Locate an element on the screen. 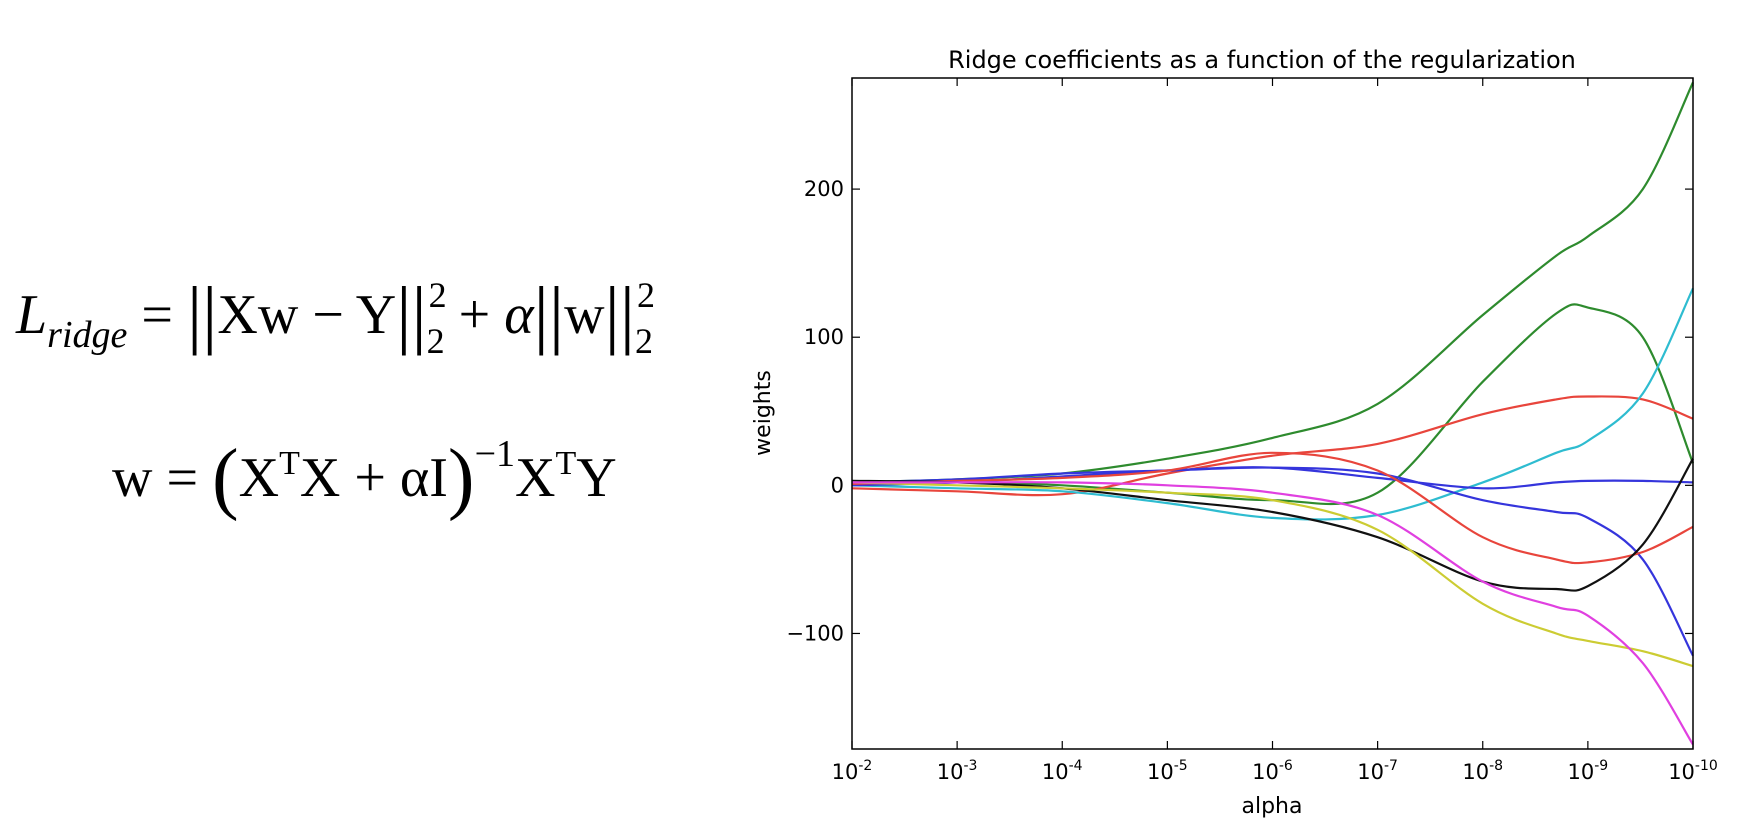 The height and width of the screenshot is (828, 1762). inner-transpose: T is located at coordinates (289, 463).